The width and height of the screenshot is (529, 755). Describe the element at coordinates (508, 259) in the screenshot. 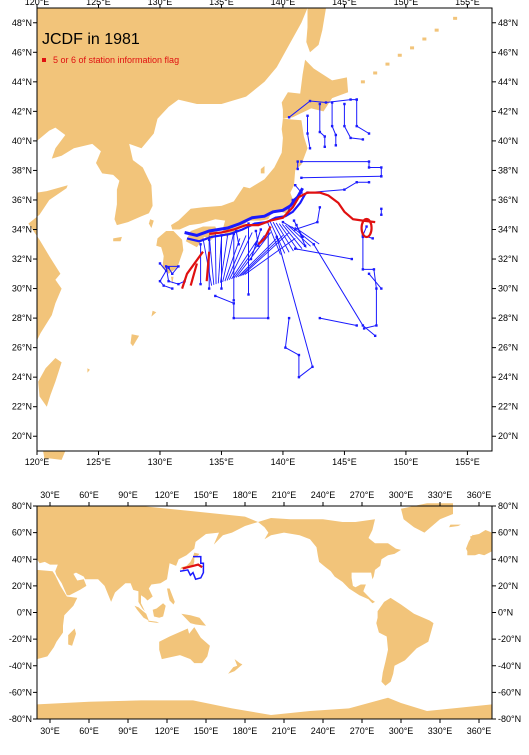

I see `lat-label-right: 32°N` at that location.